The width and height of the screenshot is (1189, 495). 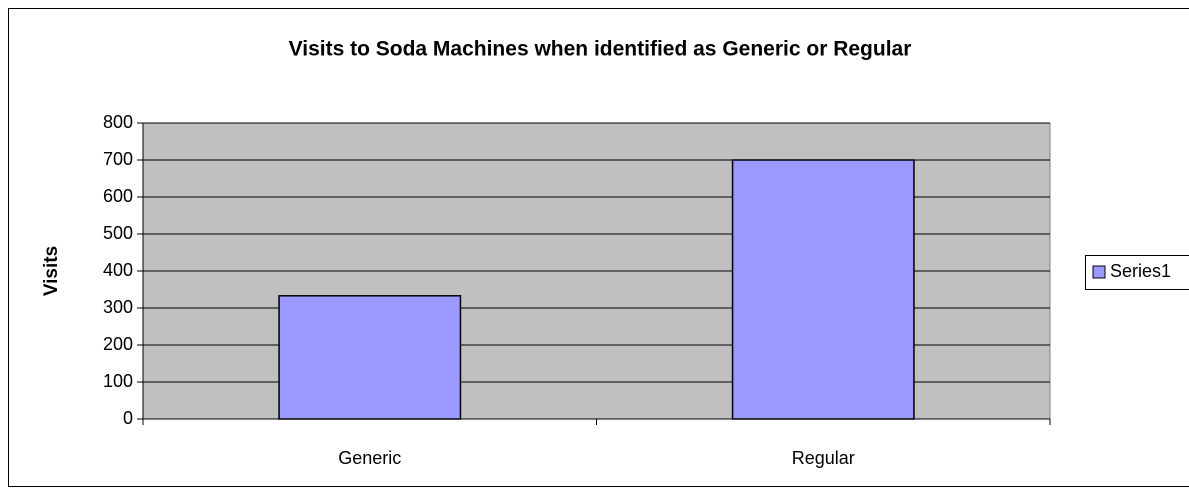 I want to click on y-tick-label: 100, so click(x=118, y=381).